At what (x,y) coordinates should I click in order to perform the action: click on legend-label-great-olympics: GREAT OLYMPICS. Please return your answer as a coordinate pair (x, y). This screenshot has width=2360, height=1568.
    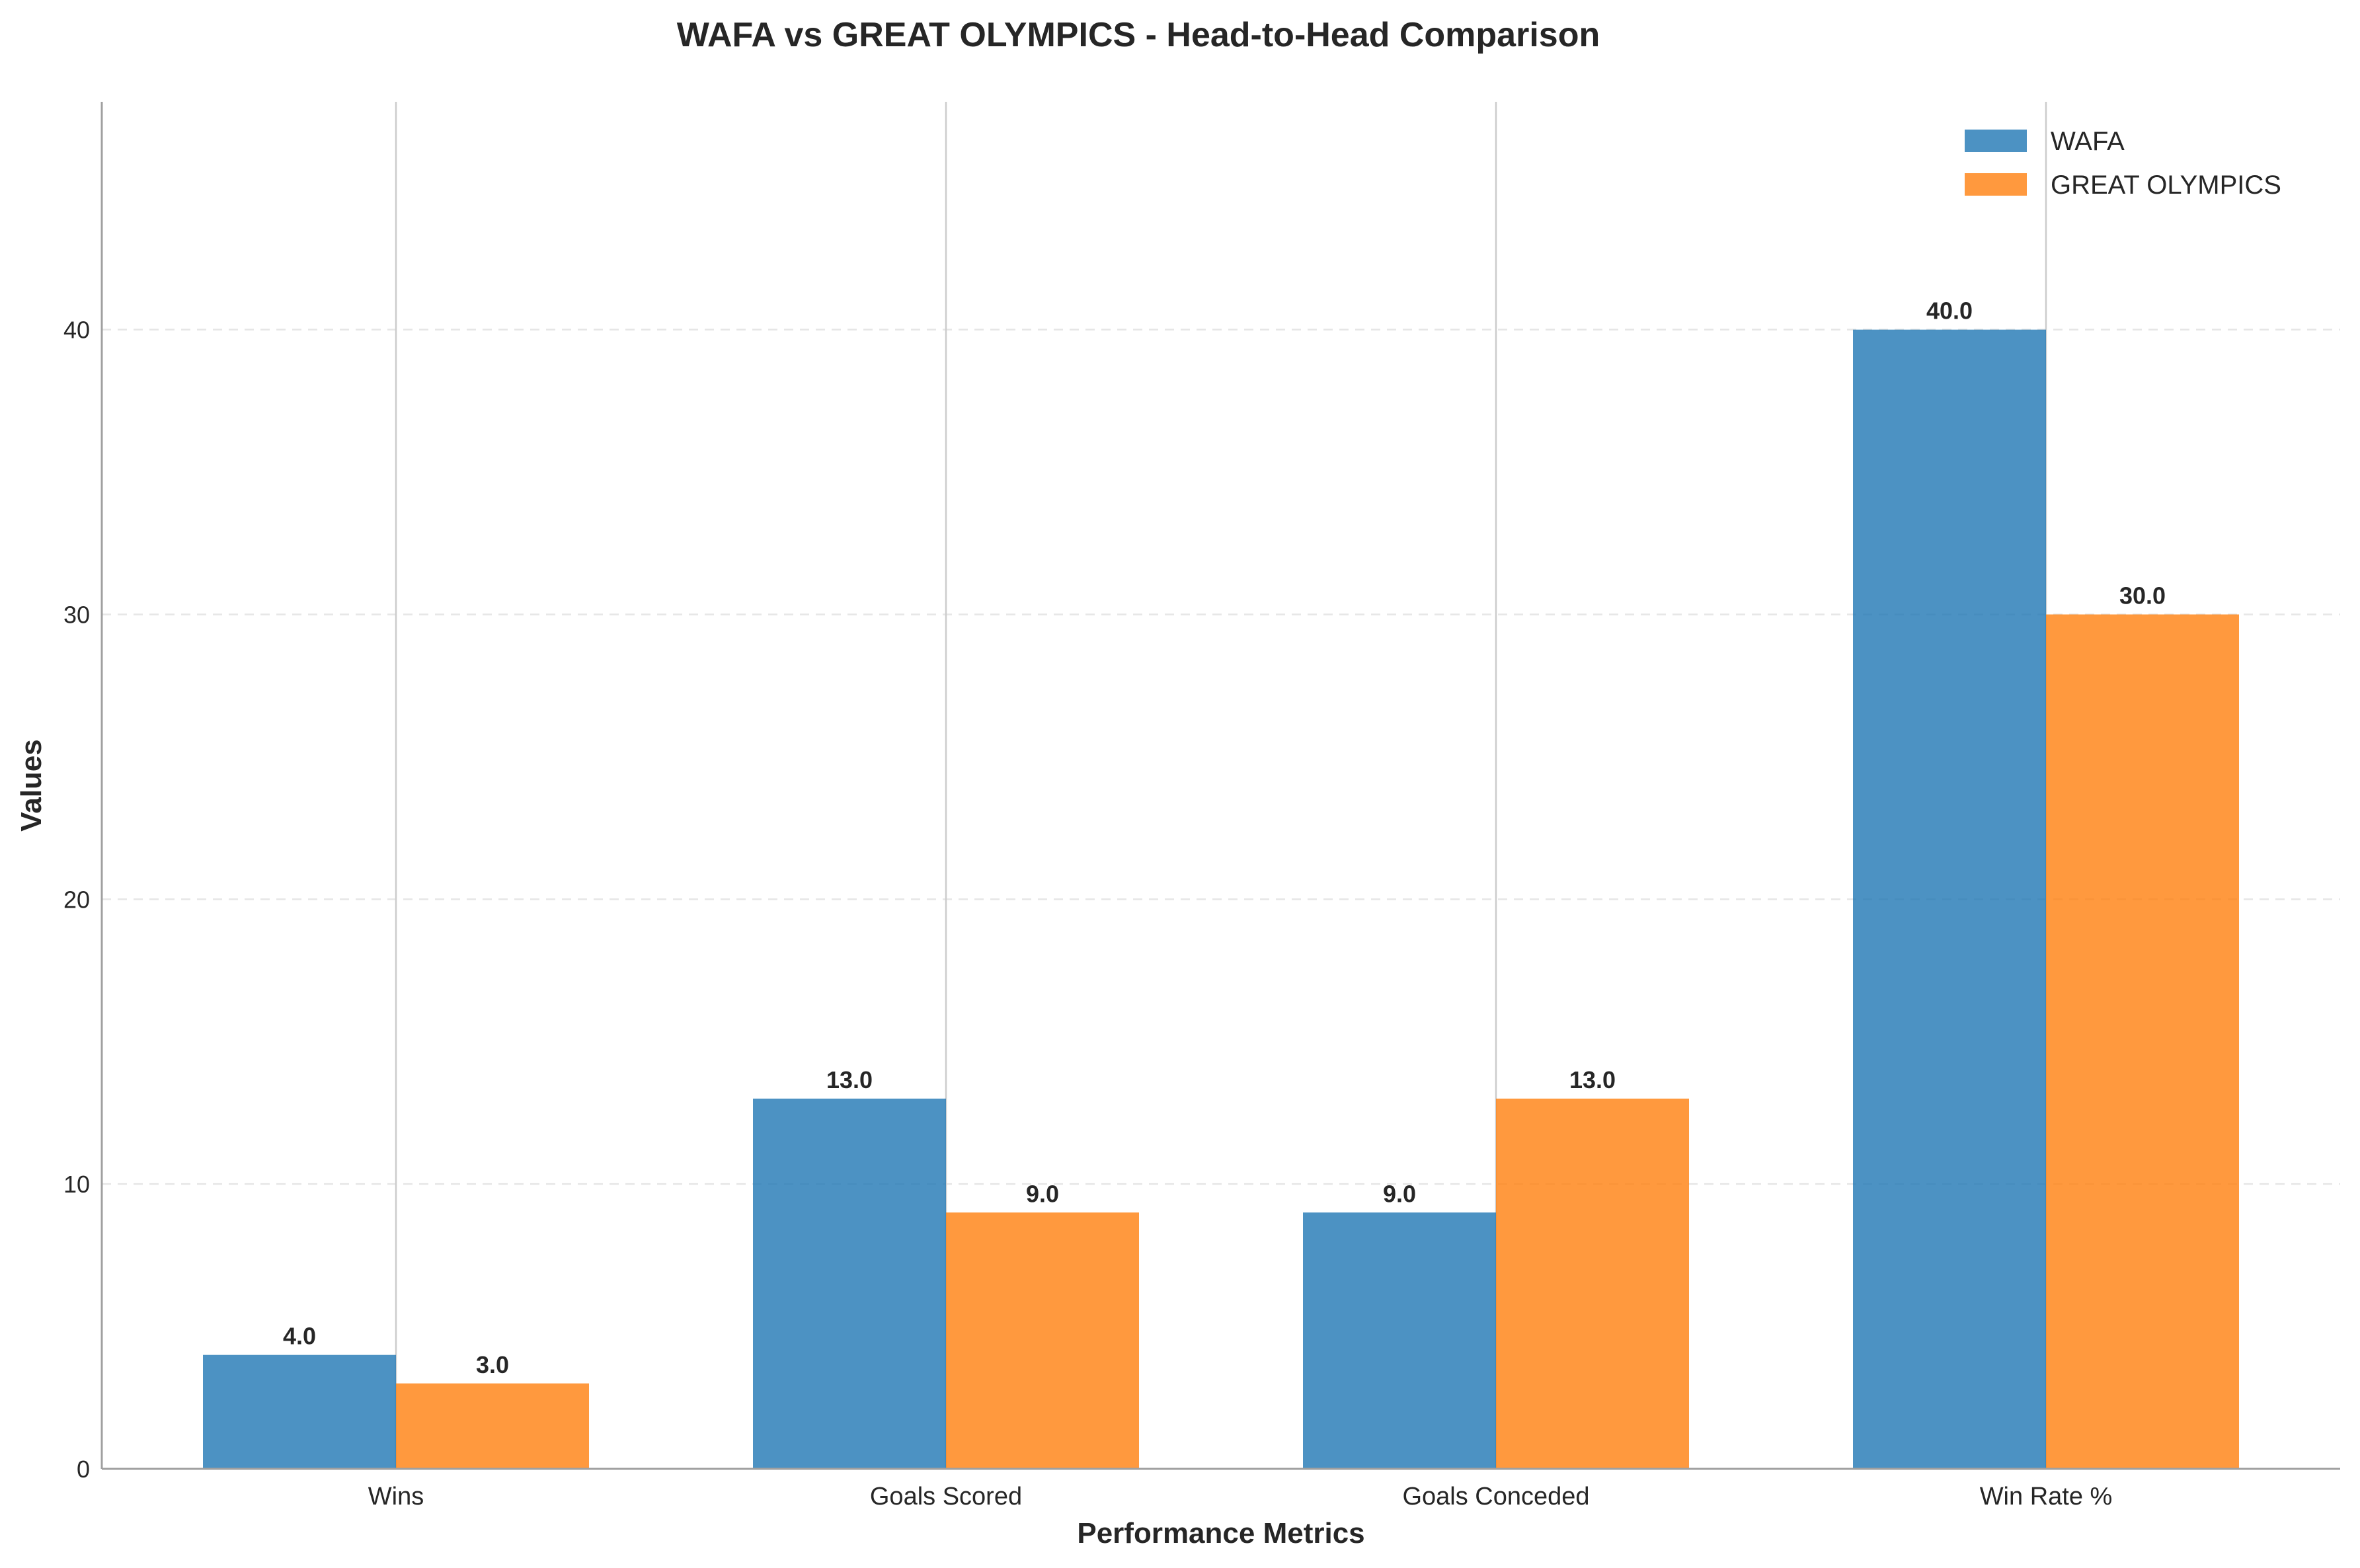
    Looking at the image, I should click on (2166, 185).